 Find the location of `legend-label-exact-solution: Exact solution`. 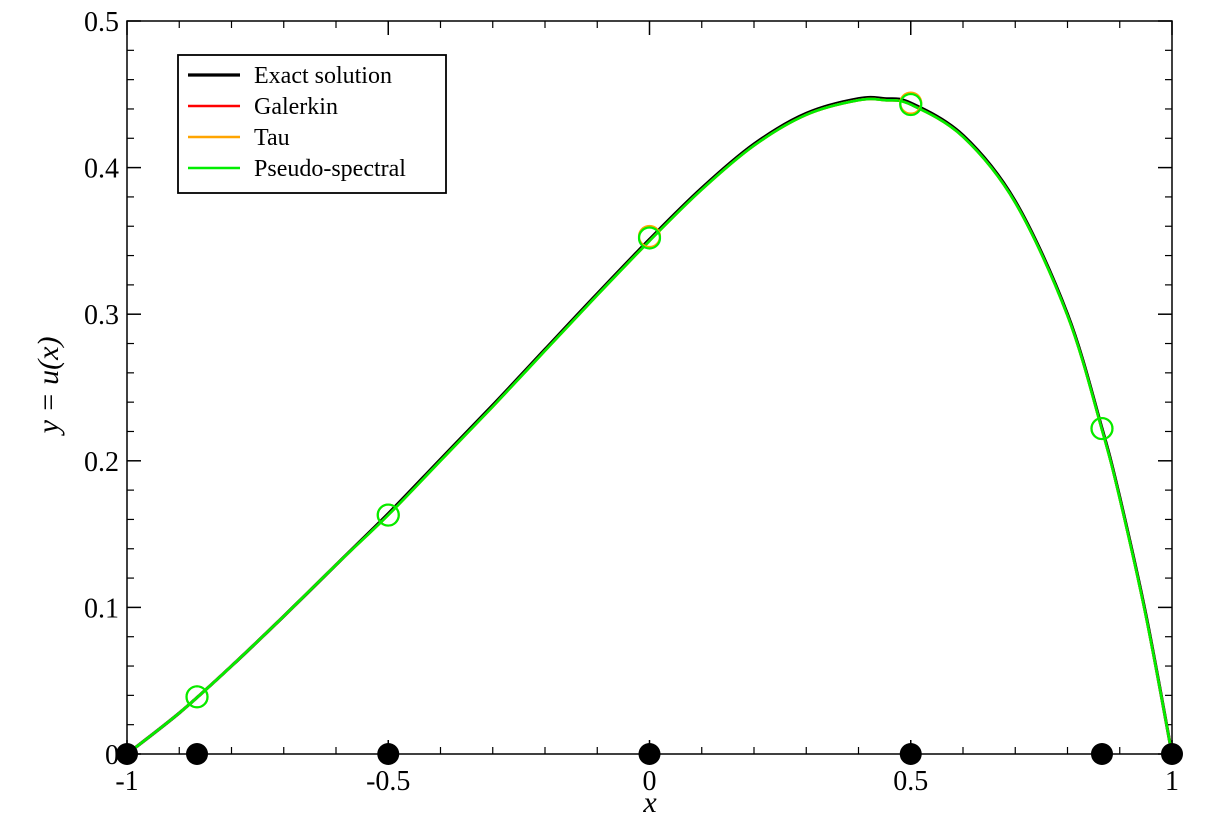

legend-label-exact-solution: Exact solution is located at coordinates (323, 76).